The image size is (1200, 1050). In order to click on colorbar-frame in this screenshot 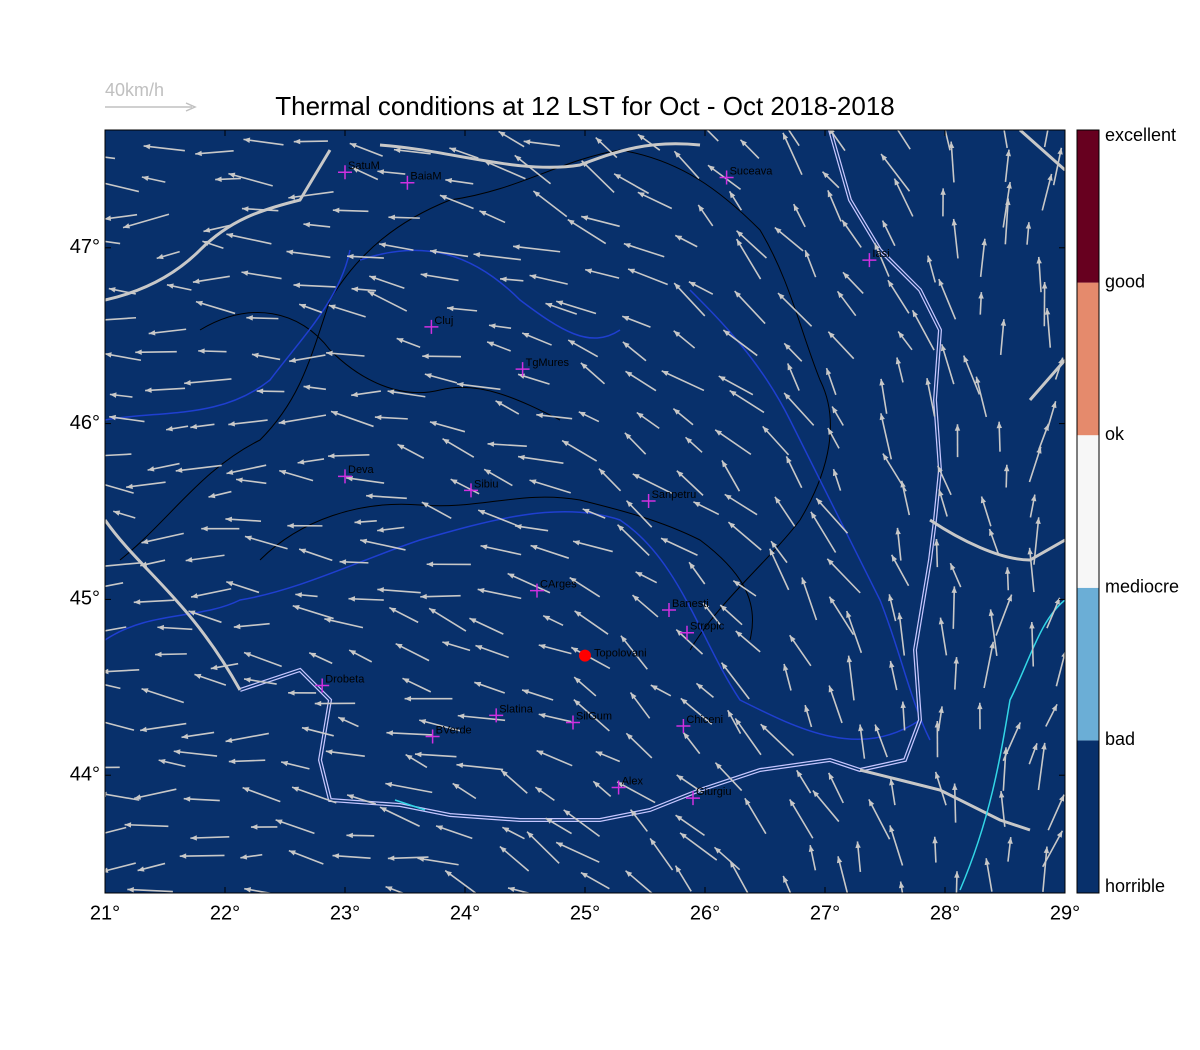, I will do `click(1088, 511)`.